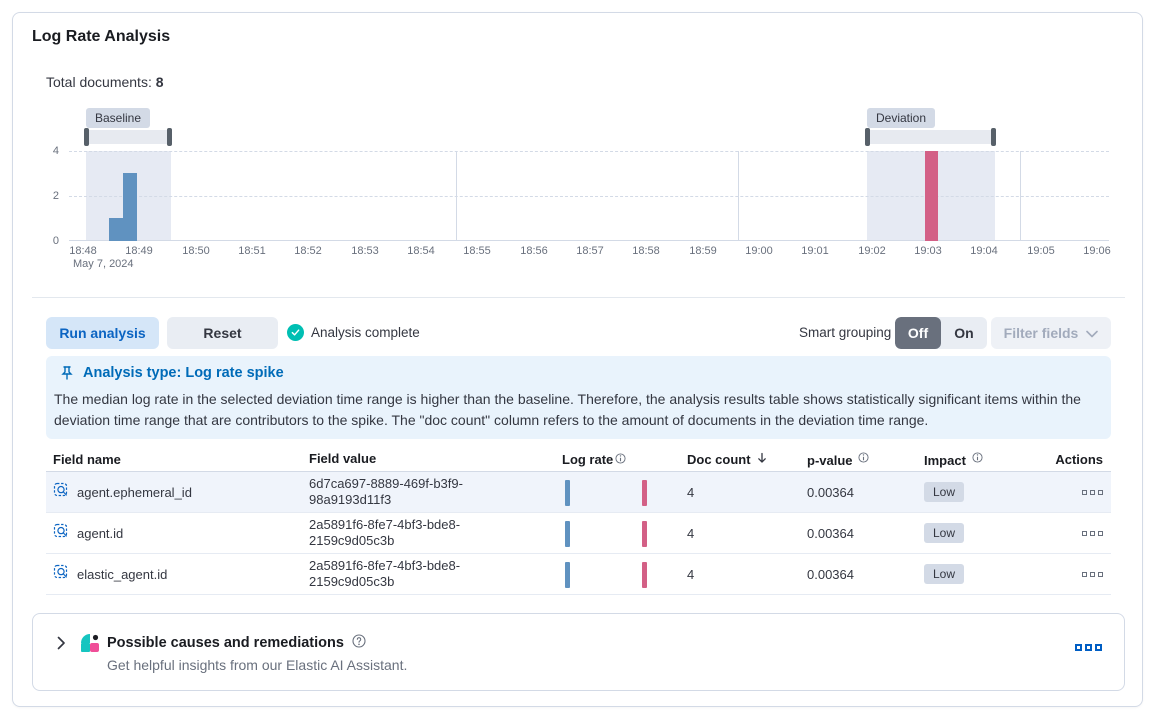 This screenshot has height=719, width=1155. I want to click on x-tick-label: 18:56, so click(534, 251).